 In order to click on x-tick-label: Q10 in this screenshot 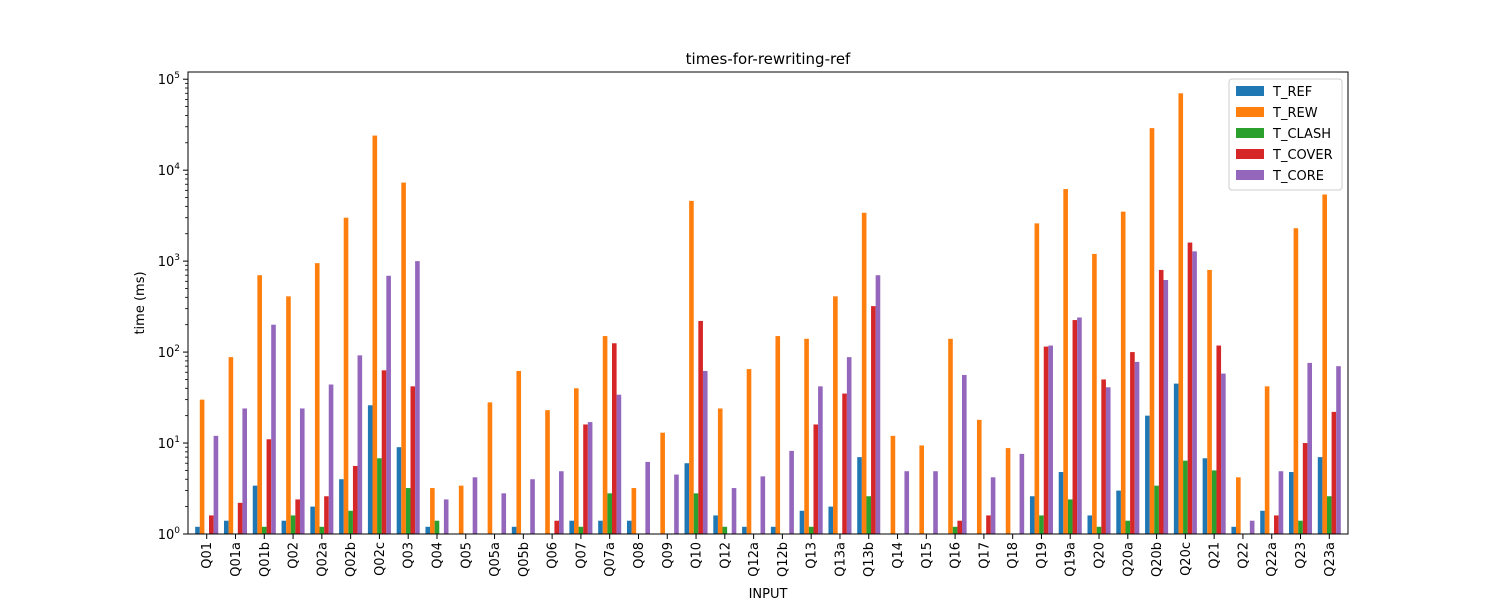, I will do `click(697, 555)`.